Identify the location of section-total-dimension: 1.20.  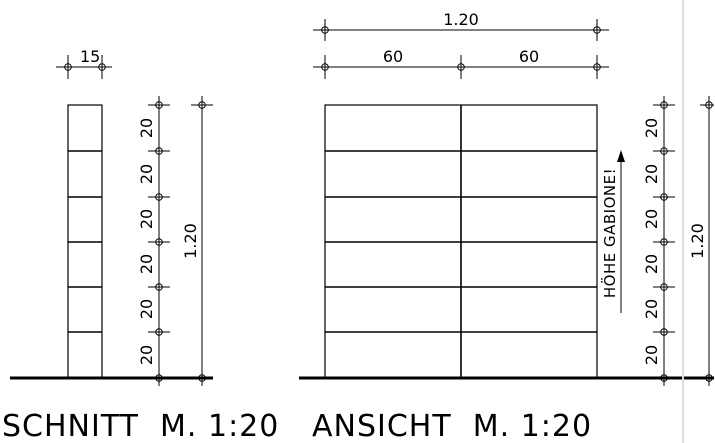
(197, 241).